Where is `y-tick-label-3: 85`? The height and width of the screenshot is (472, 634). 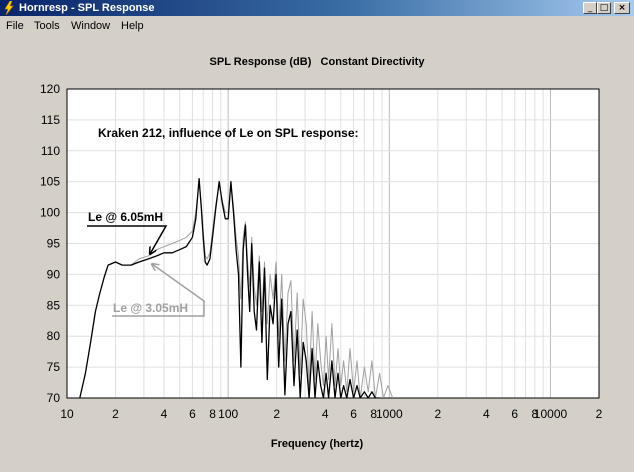
y-tick-label-3: 85 is located at coordinates (54, 305).